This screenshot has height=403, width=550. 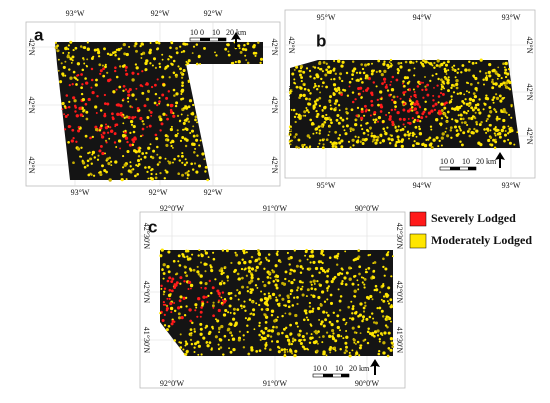 What do you see at coordinates (146, 292) in the screenshot?
I see `lat-label: 42°0'N` at bounding box center [146, 292].